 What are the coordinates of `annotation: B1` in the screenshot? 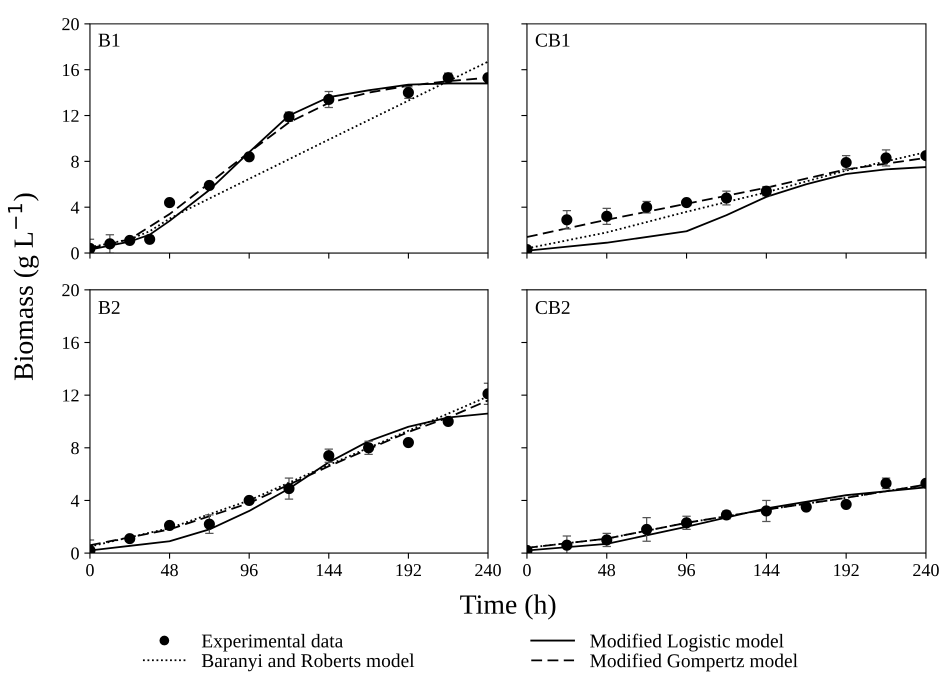 It's located at (109, 40).